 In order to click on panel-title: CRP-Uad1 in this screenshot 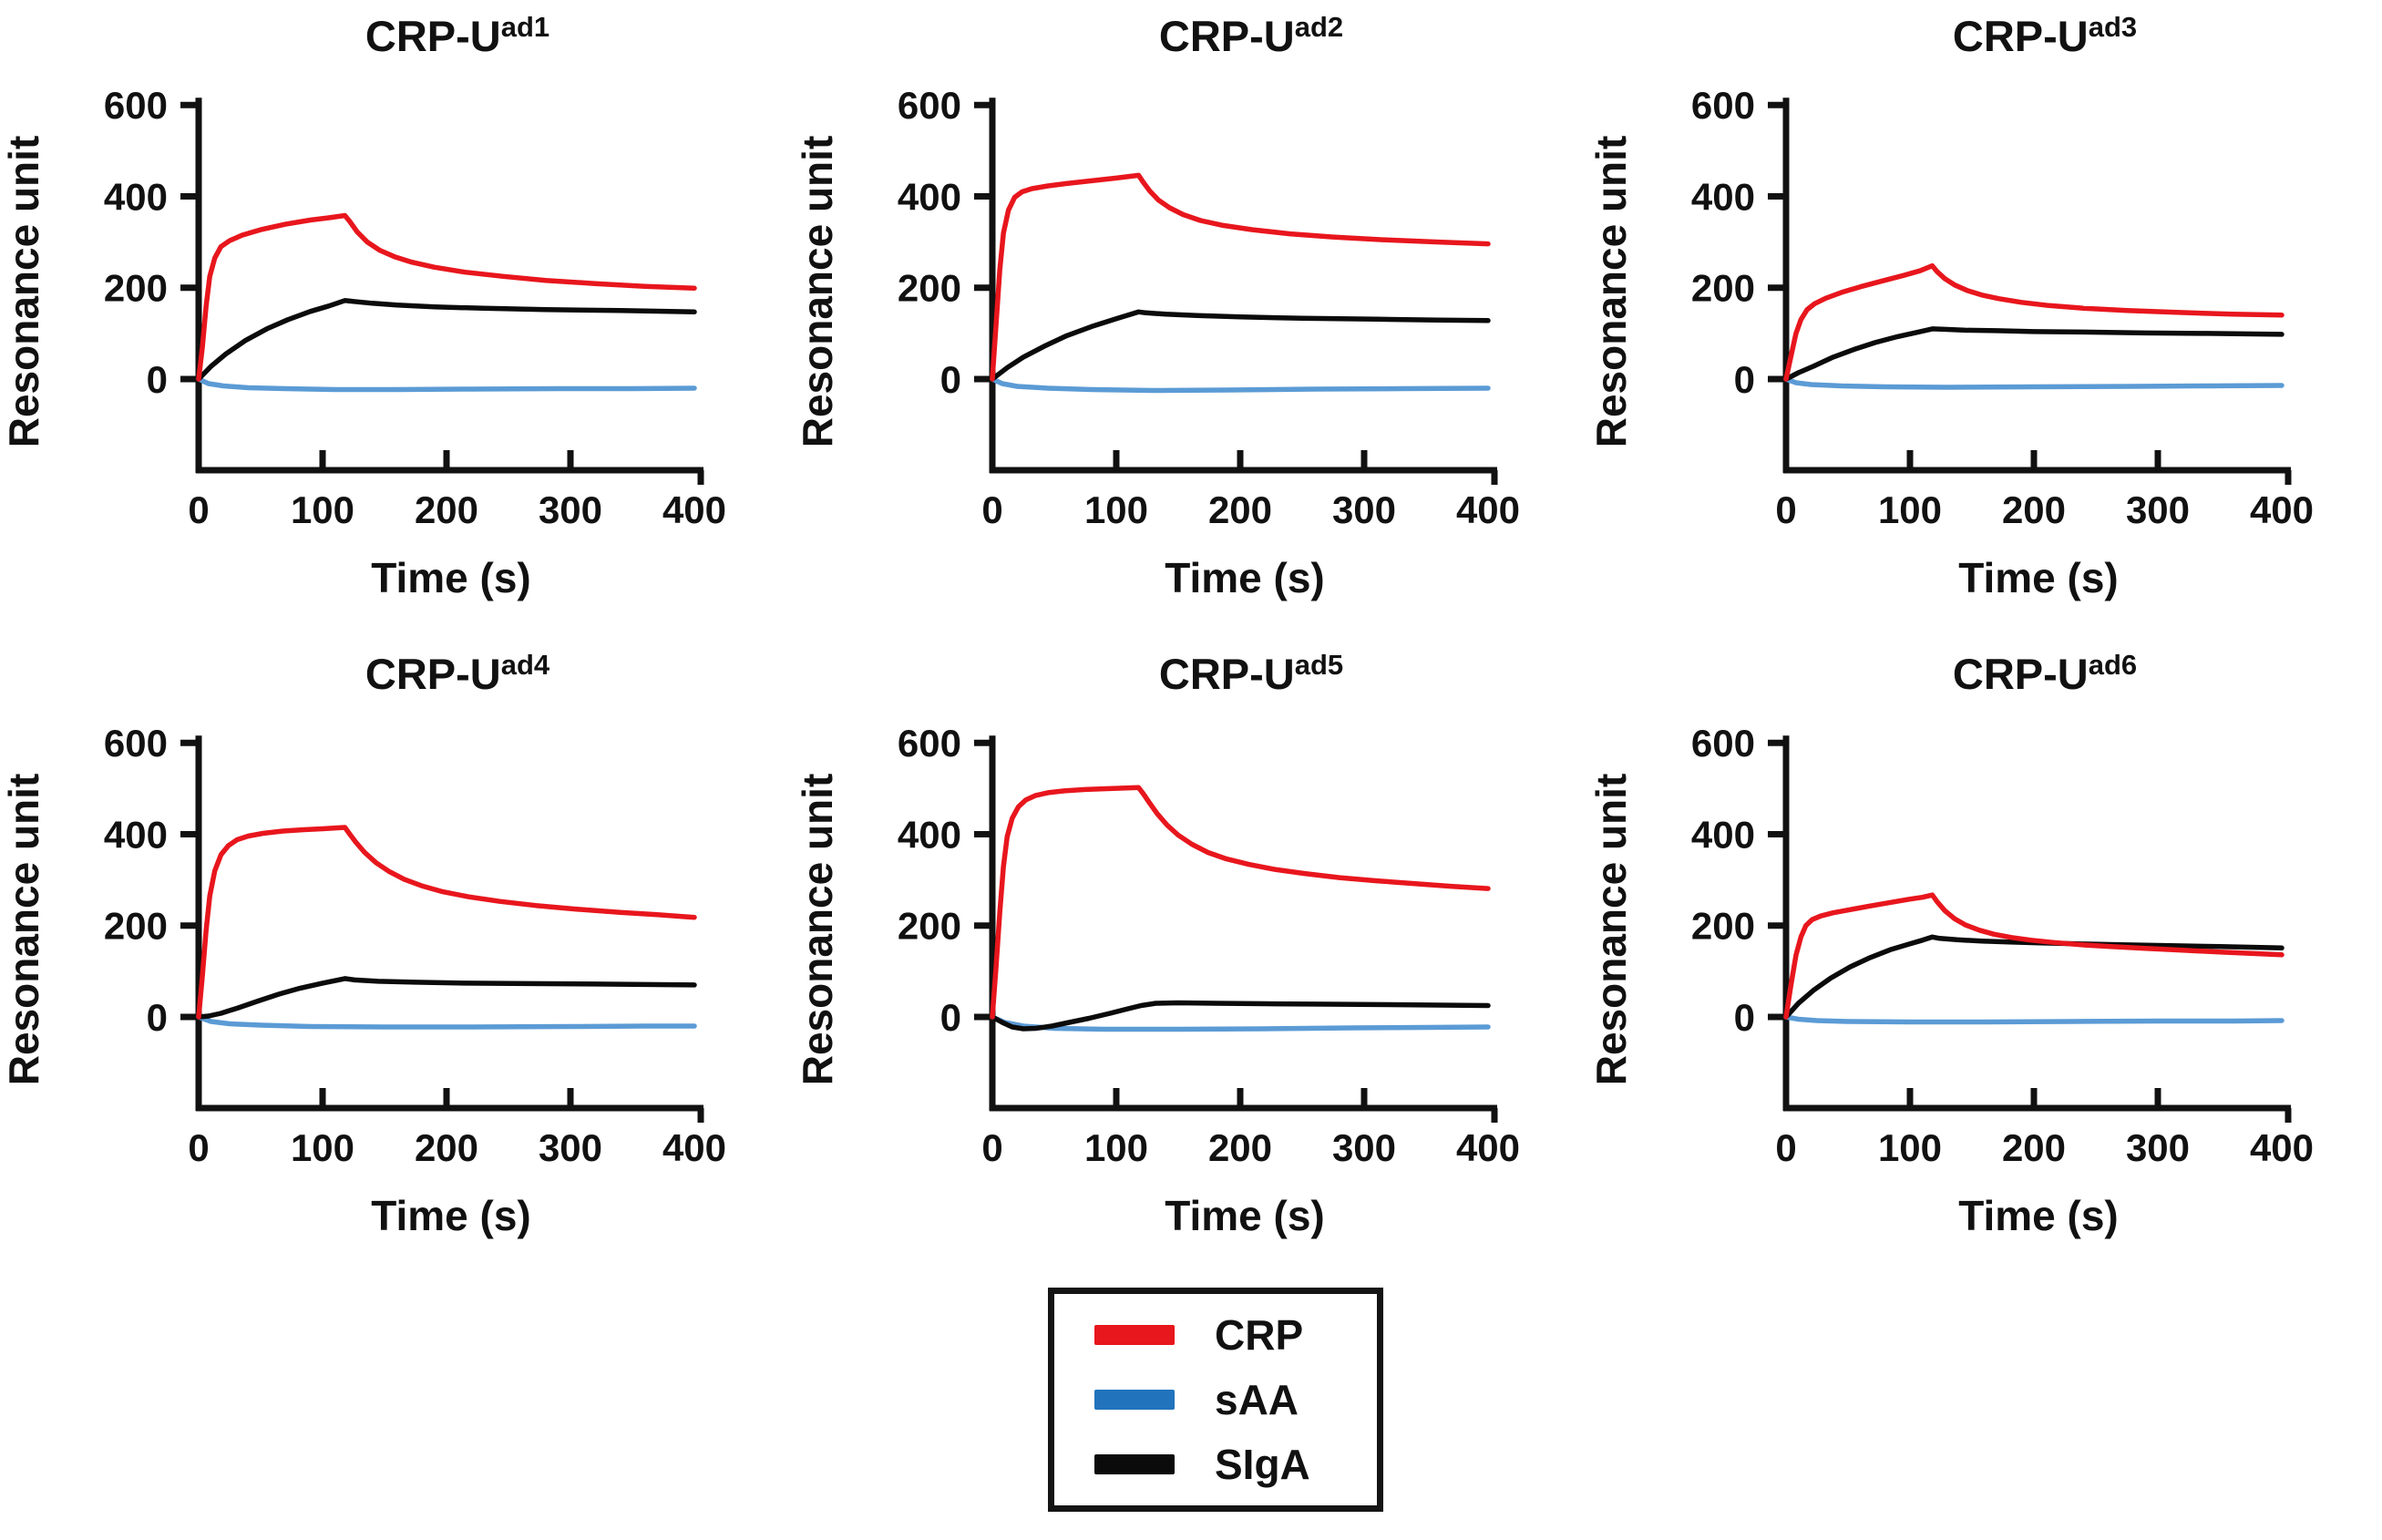, I will do `click(457, 35)`.